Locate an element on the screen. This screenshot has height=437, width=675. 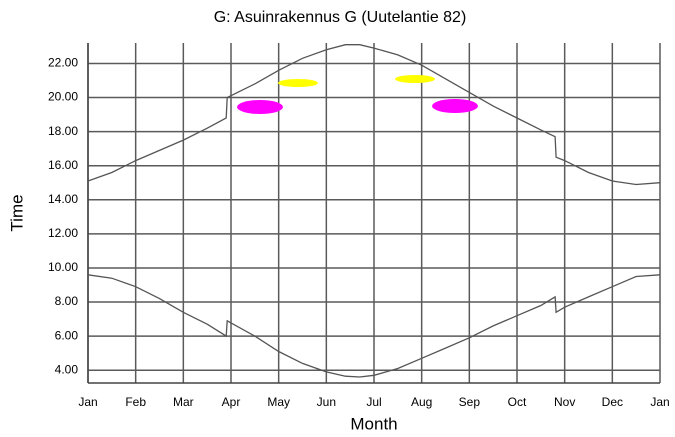
y-tick-label: 20.00 is located at coordinates (63, 97).